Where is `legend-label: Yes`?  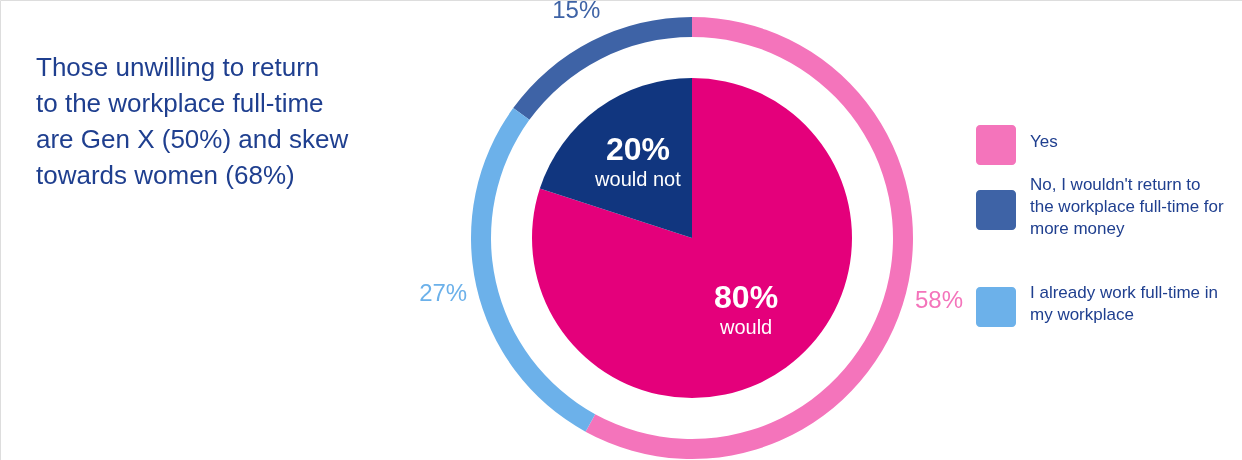
legend-label: Yes is located at coordinates (1044, 141).